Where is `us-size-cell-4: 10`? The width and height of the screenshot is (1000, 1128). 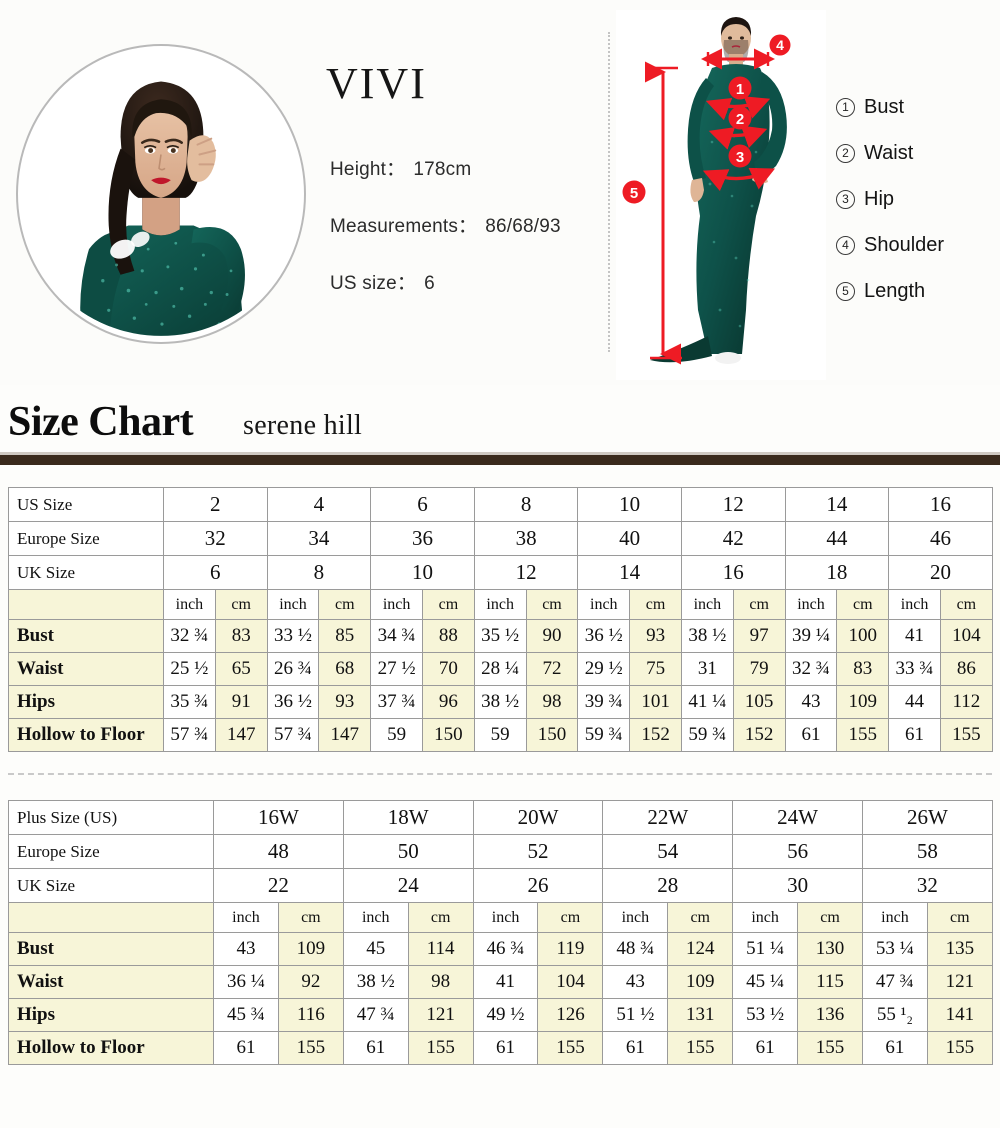
us-size-cell-4: 10 is located at coordinates (629, 504).